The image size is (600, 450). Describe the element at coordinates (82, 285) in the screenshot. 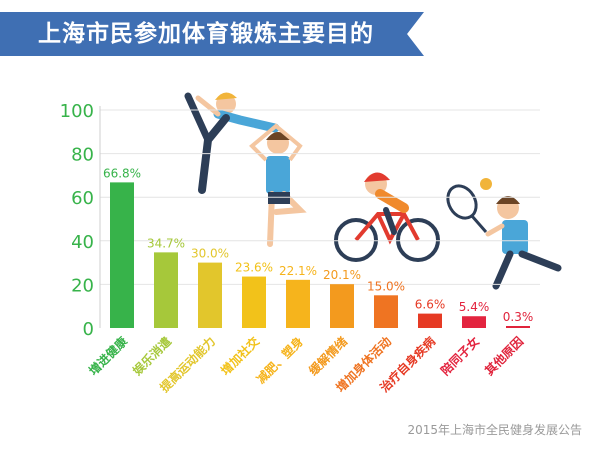

I see `y-tick-label: 20` at that location.